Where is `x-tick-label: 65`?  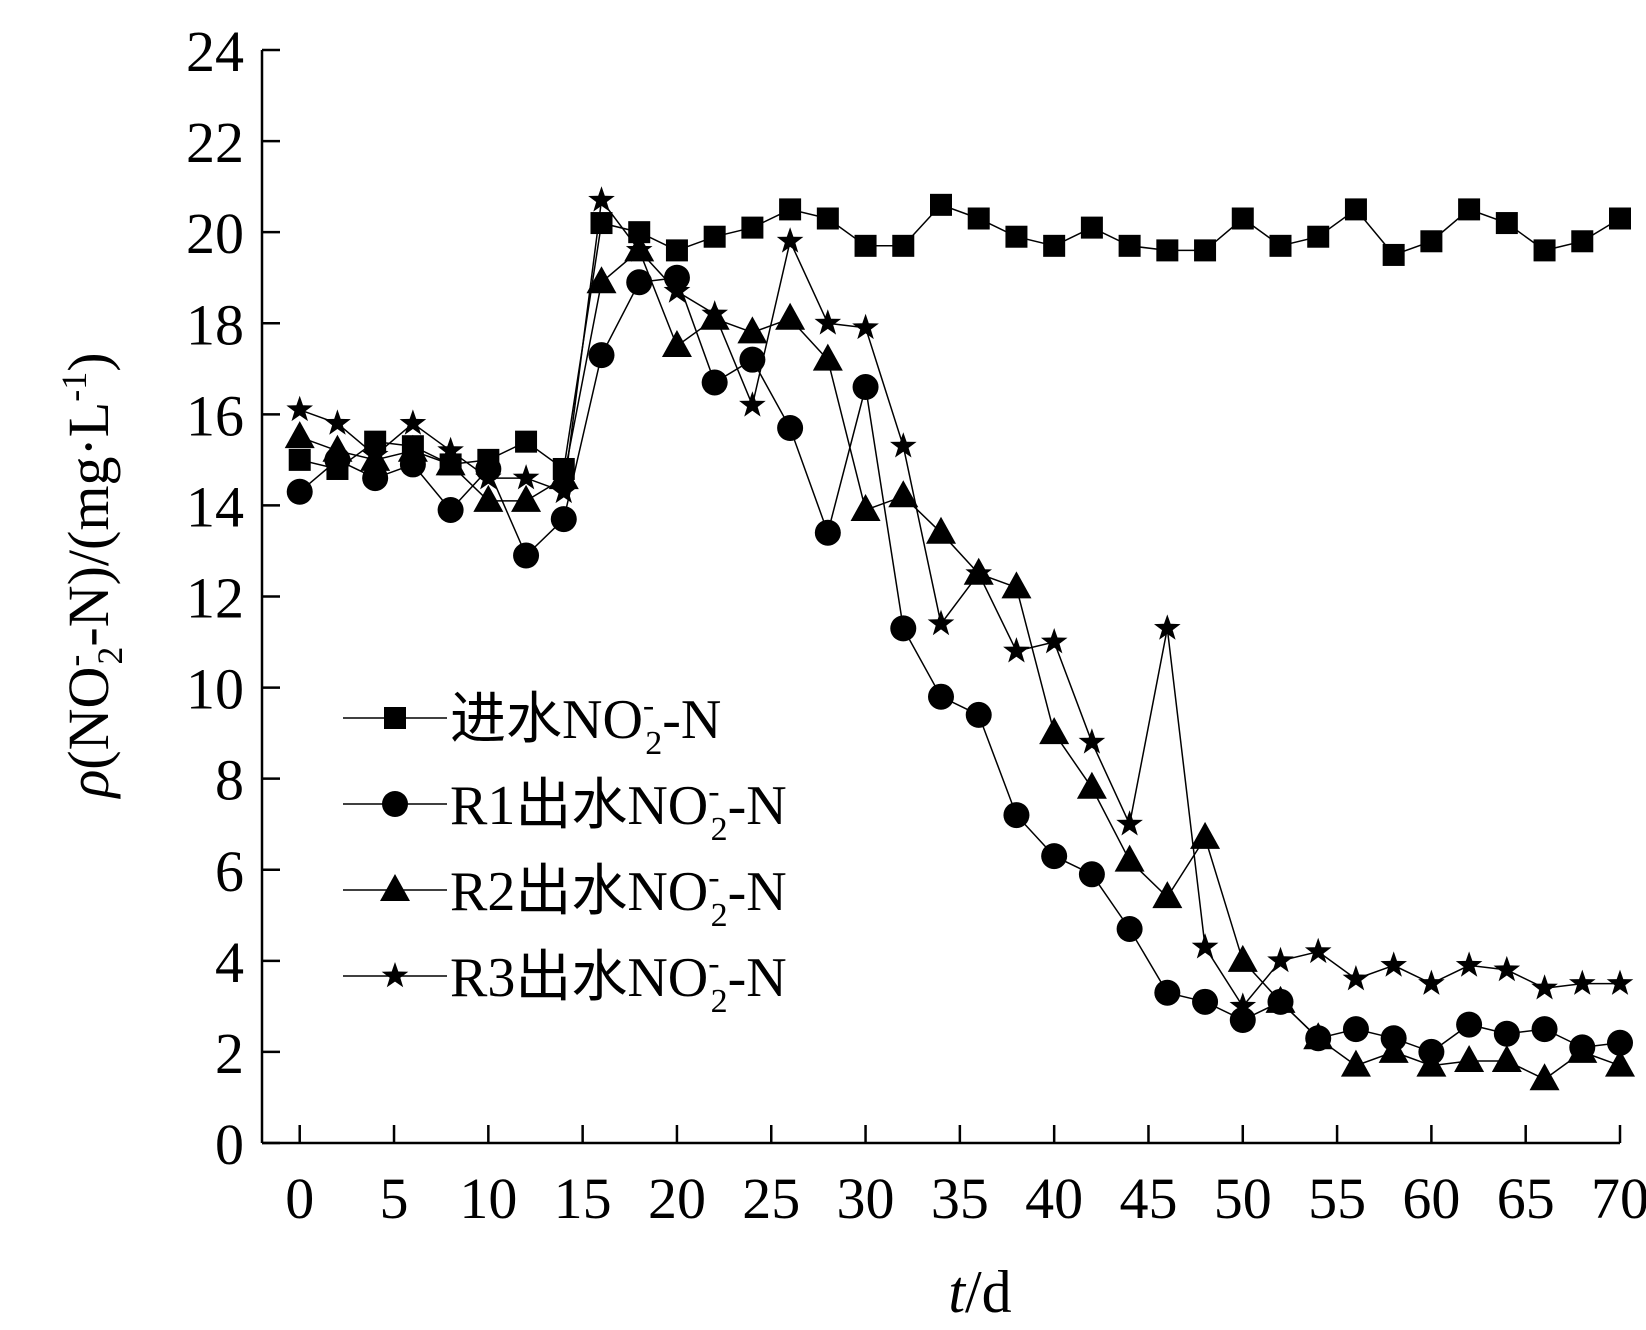
x-tick-label: 65 is located at coordinates (1526, 1198).